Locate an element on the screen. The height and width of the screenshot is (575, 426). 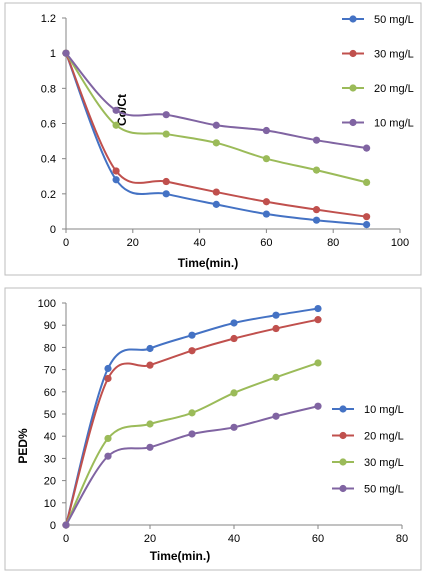
legend-label: 30 mg/L is located at coordinates (384, 463).